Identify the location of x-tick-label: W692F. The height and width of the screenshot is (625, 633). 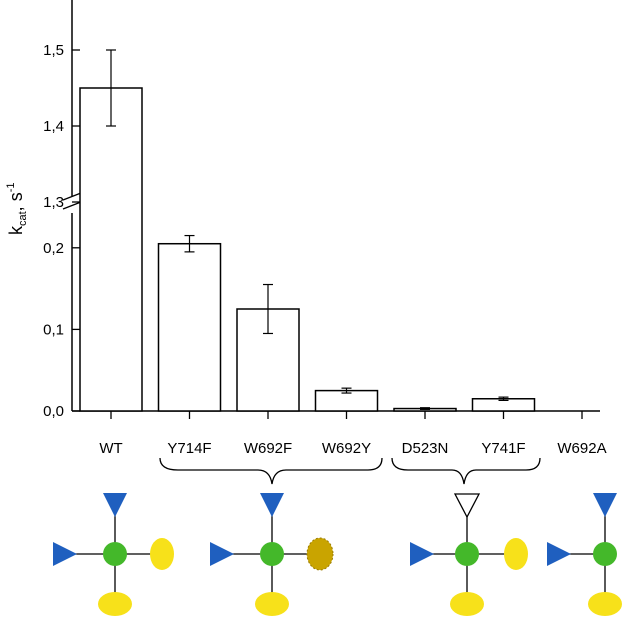
(268, 448).